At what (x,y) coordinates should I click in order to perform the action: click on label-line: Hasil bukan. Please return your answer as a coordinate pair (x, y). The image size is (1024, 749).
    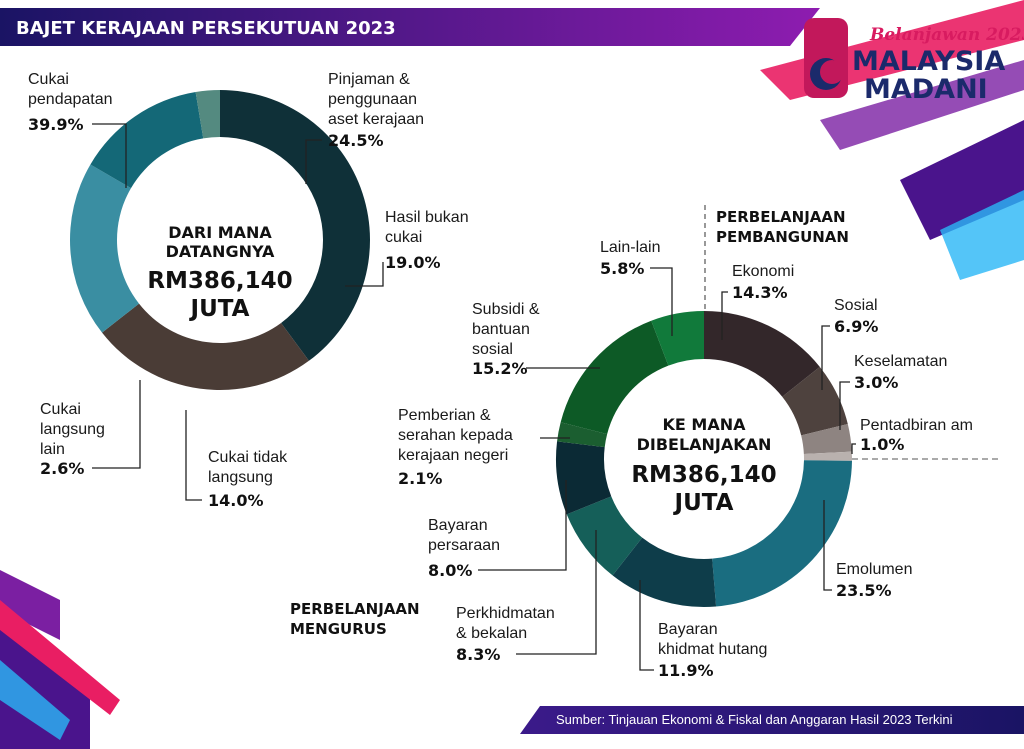
    Looking at the image, I should click on (427, 217).